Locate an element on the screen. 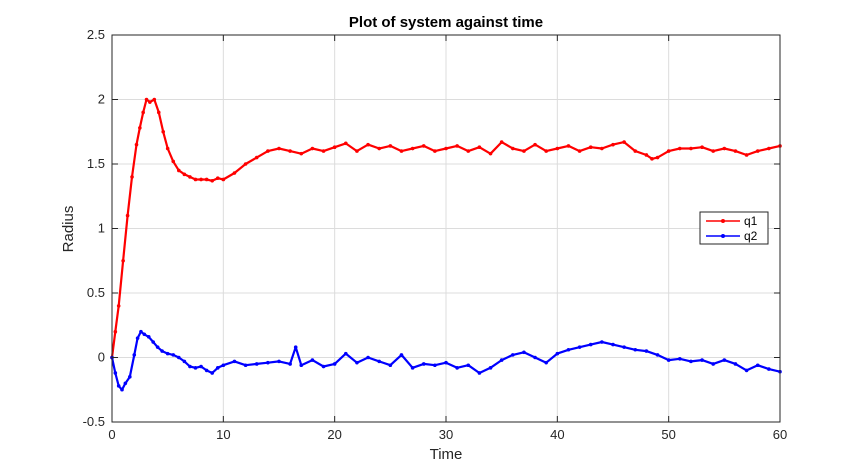 The image size is (862, 473). legend-label-q2: q2 is located at coordinates (751, 236).